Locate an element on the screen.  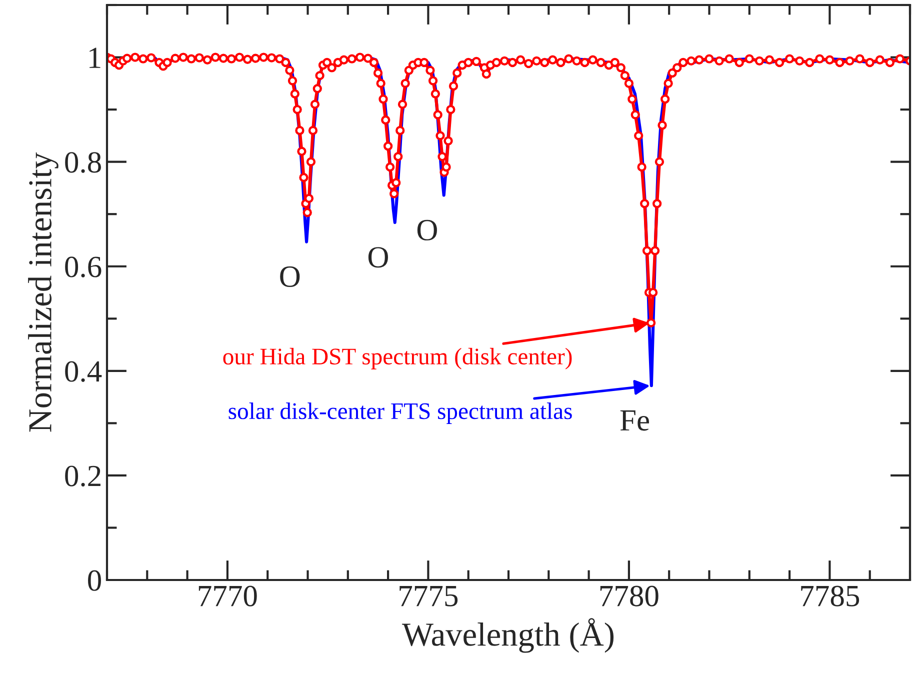
y-tick-label: 0.2 is located at coordinates (82, 476).